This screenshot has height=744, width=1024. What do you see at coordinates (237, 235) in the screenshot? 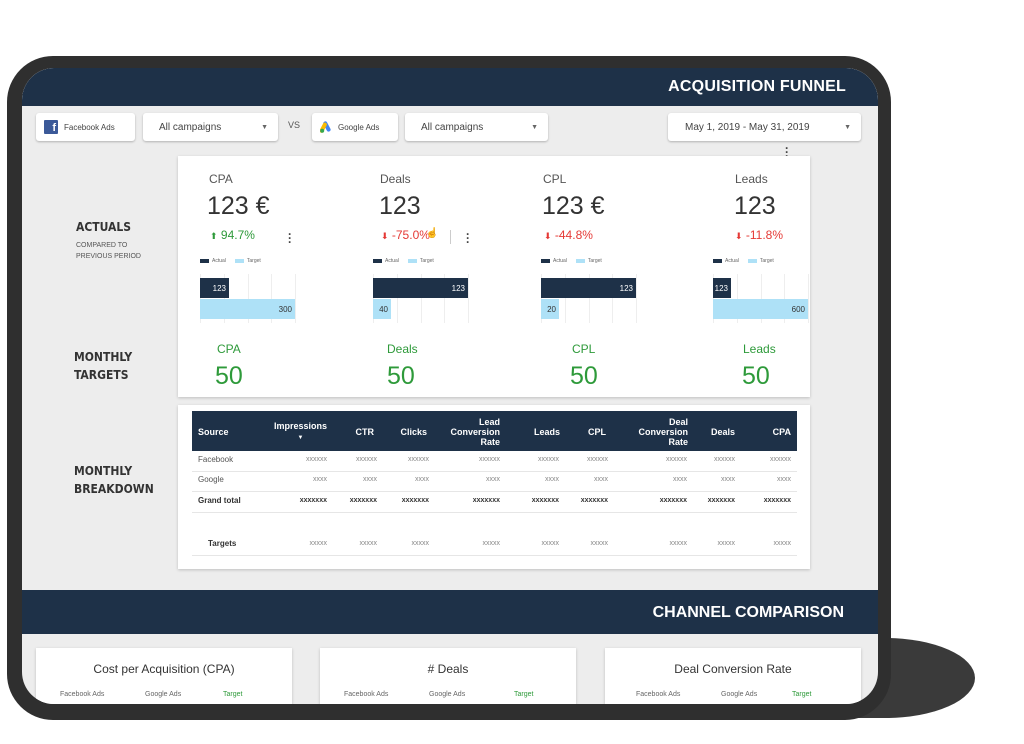
I see `kpi-delta-value: 94.7%` at bounding box center [237, 235].